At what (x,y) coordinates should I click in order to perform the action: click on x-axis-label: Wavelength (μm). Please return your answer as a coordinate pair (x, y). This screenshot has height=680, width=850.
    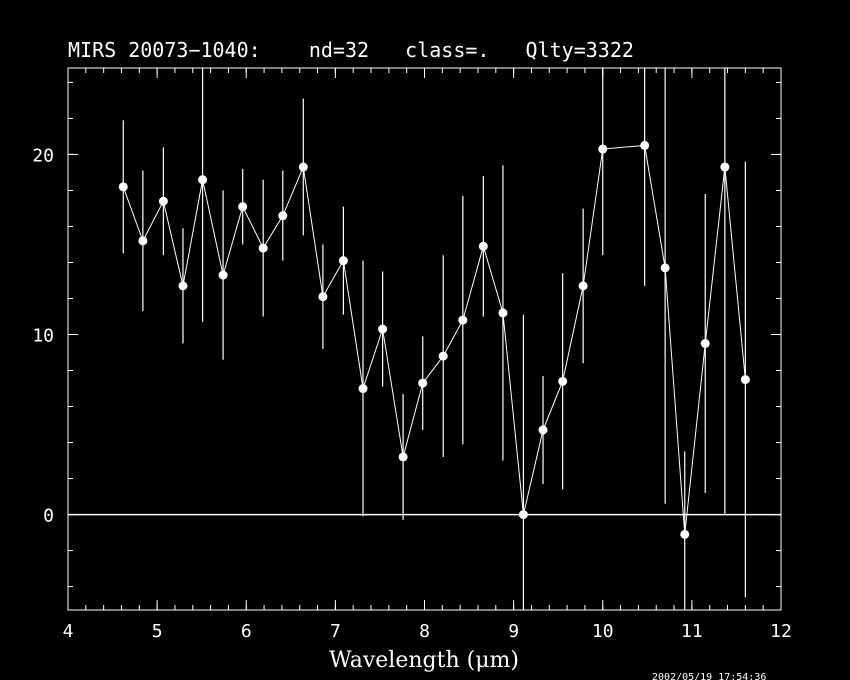
    Looking at the image, I should click on (424, 660).